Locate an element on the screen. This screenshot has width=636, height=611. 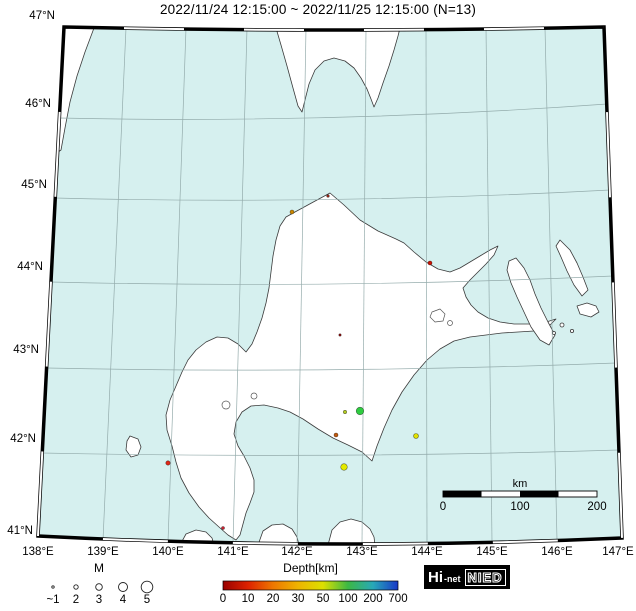
lat-label: 44°N is located at coordinates (30, 267).